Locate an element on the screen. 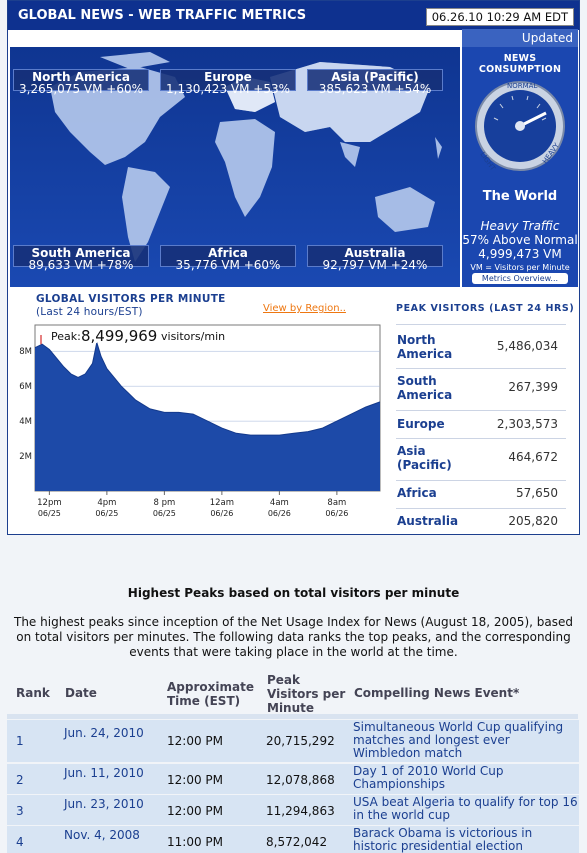 This screenshot has width=587, height=853. y-tick-label: 2M is located at coordinates (25, 457).